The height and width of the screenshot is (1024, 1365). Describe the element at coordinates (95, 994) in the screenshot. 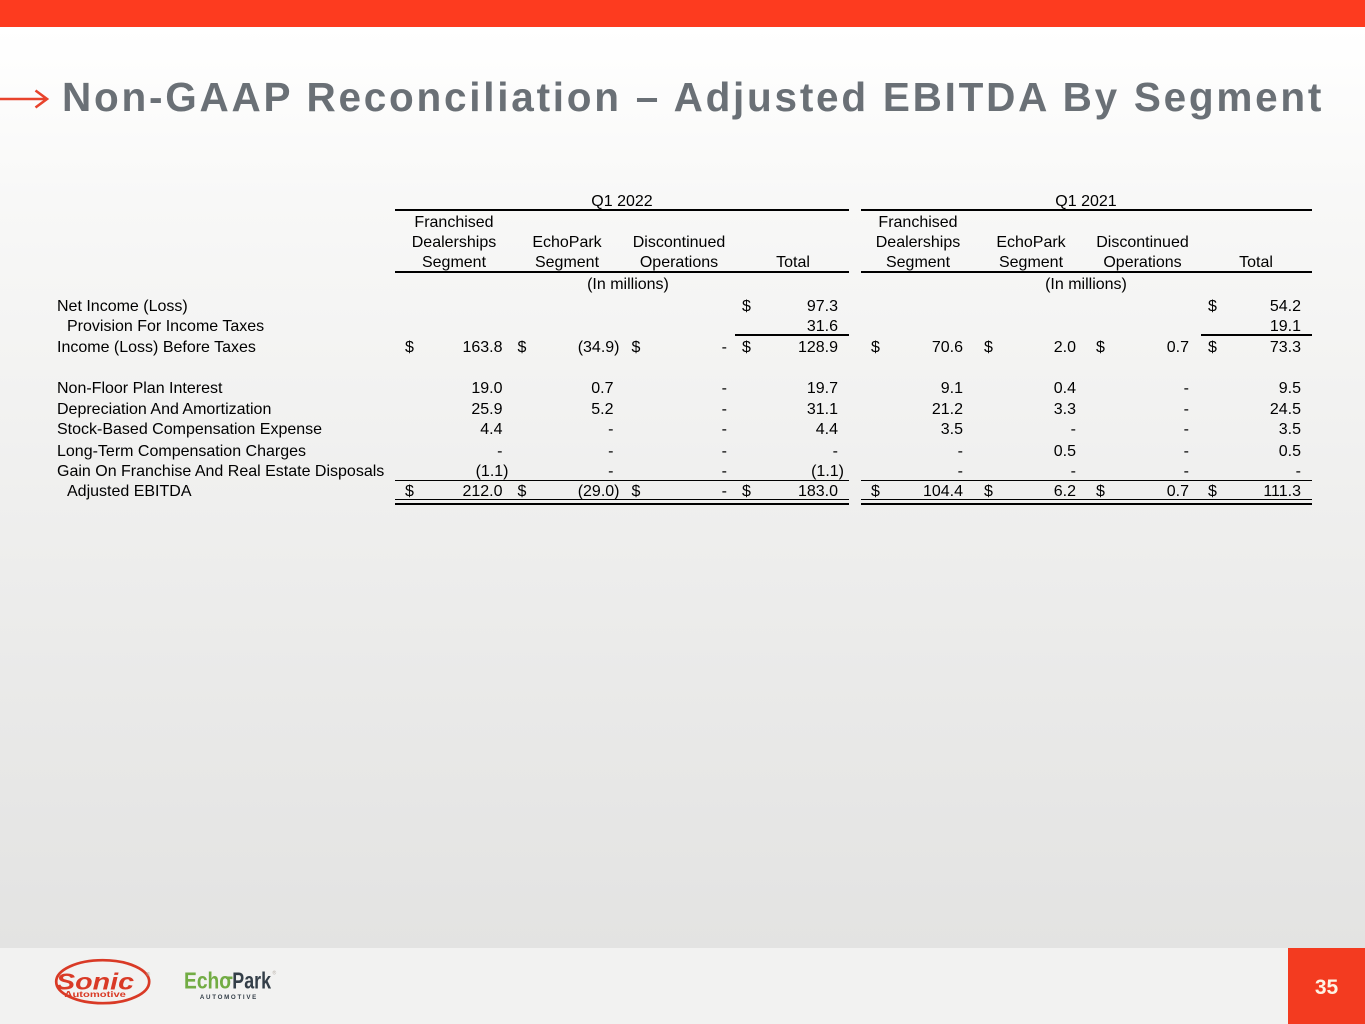

I see `svg-text: Automotive` at that location.